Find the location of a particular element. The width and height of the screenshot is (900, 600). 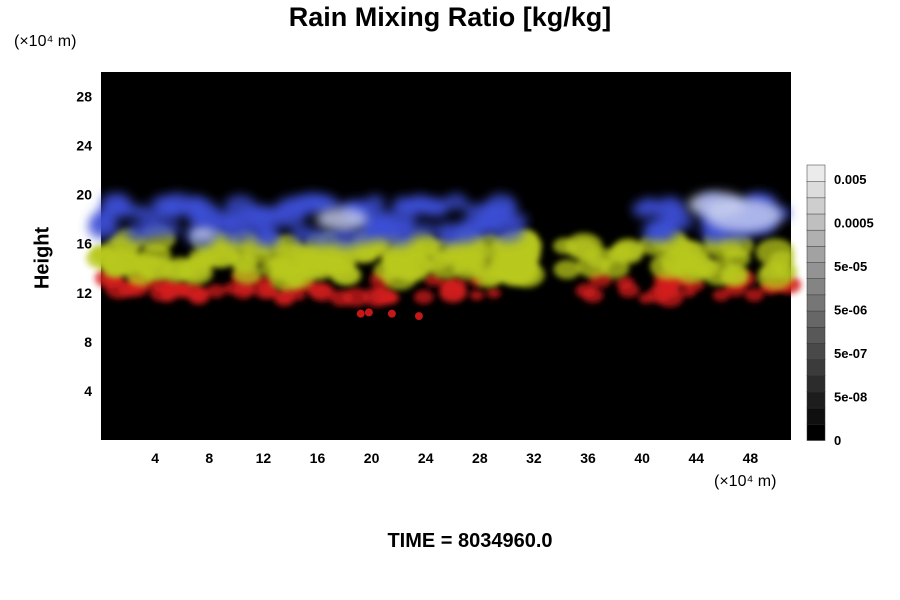

x-tick-label: 36 is located at coordinates (588, 458).